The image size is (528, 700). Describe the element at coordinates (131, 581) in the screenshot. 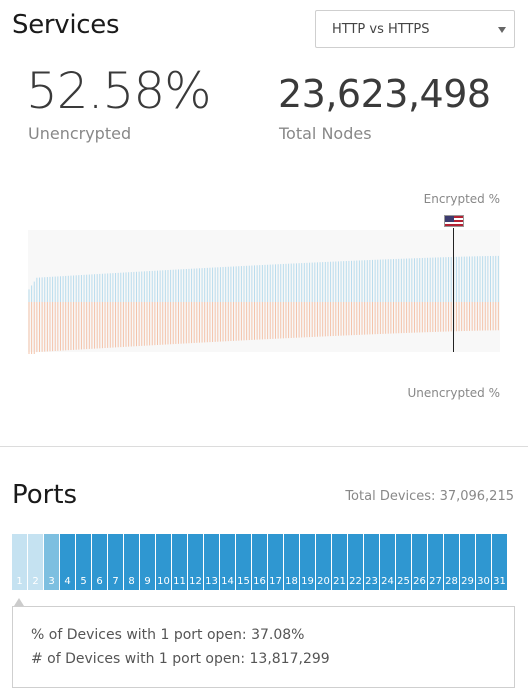

I see `port-cell-label: 8` at that location.